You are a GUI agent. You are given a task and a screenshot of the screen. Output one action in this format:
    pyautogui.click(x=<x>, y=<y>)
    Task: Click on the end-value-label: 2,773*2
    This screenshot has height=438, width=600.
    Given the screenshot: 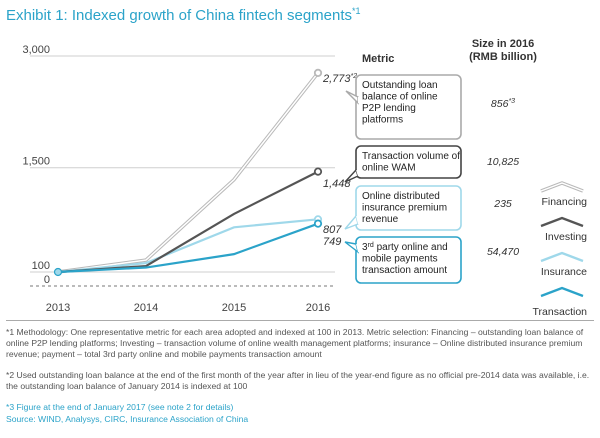 What is the action you would take?
    pyautogui.click(x=339, y=79)
    